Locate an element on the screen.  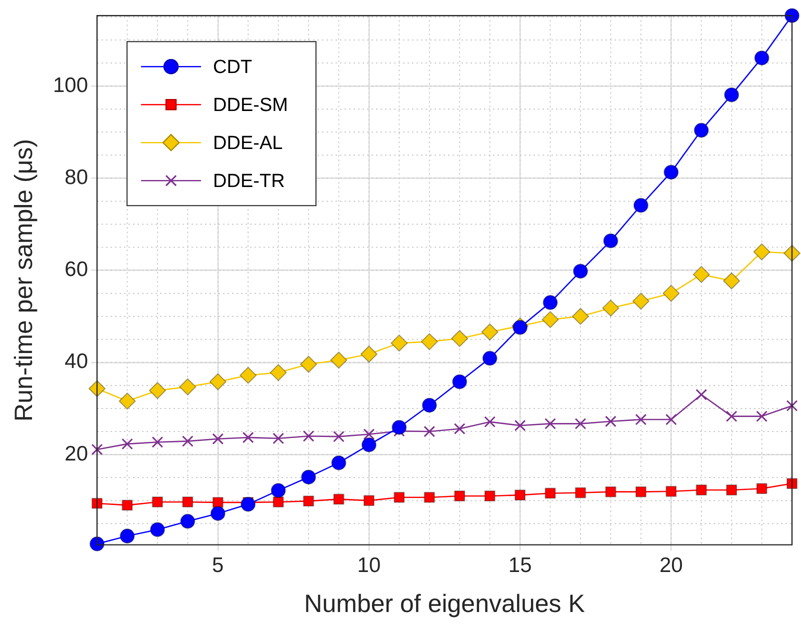
y-tick-label: 40 is located at coordinates (76, 362).